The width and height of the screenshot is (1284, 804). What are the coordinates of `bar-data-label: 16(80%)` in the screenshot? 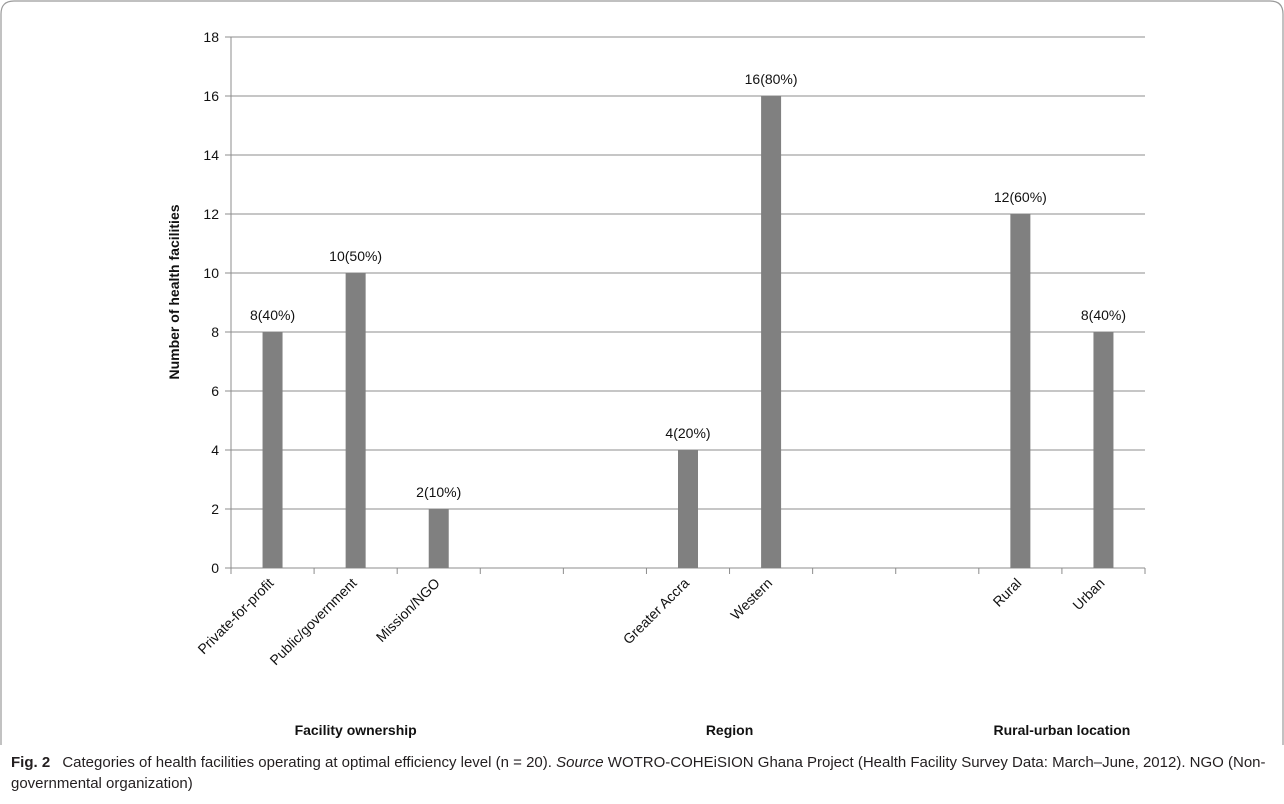 It's located at (771, 79).